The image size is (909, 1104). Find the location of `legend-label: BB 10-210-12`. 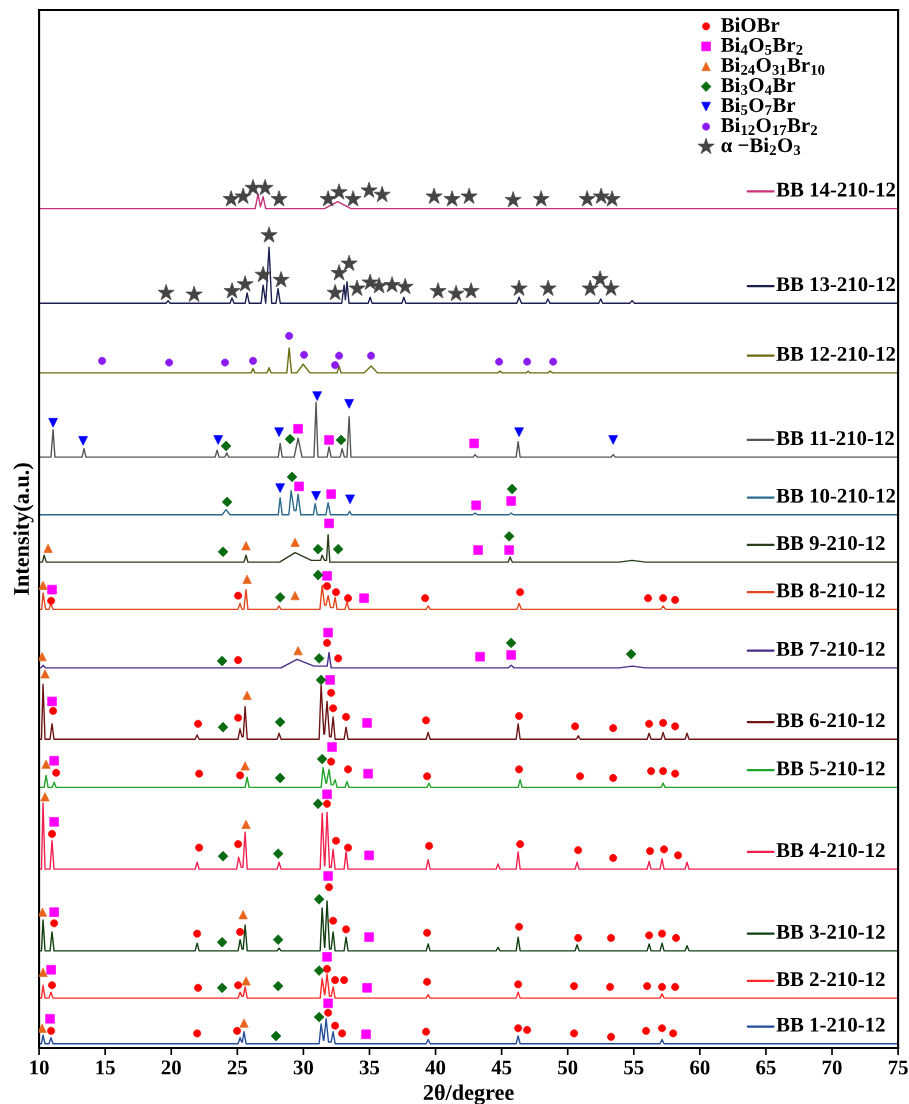

legend-label: BB 10-210-12 is located at coordinates (836, 495).